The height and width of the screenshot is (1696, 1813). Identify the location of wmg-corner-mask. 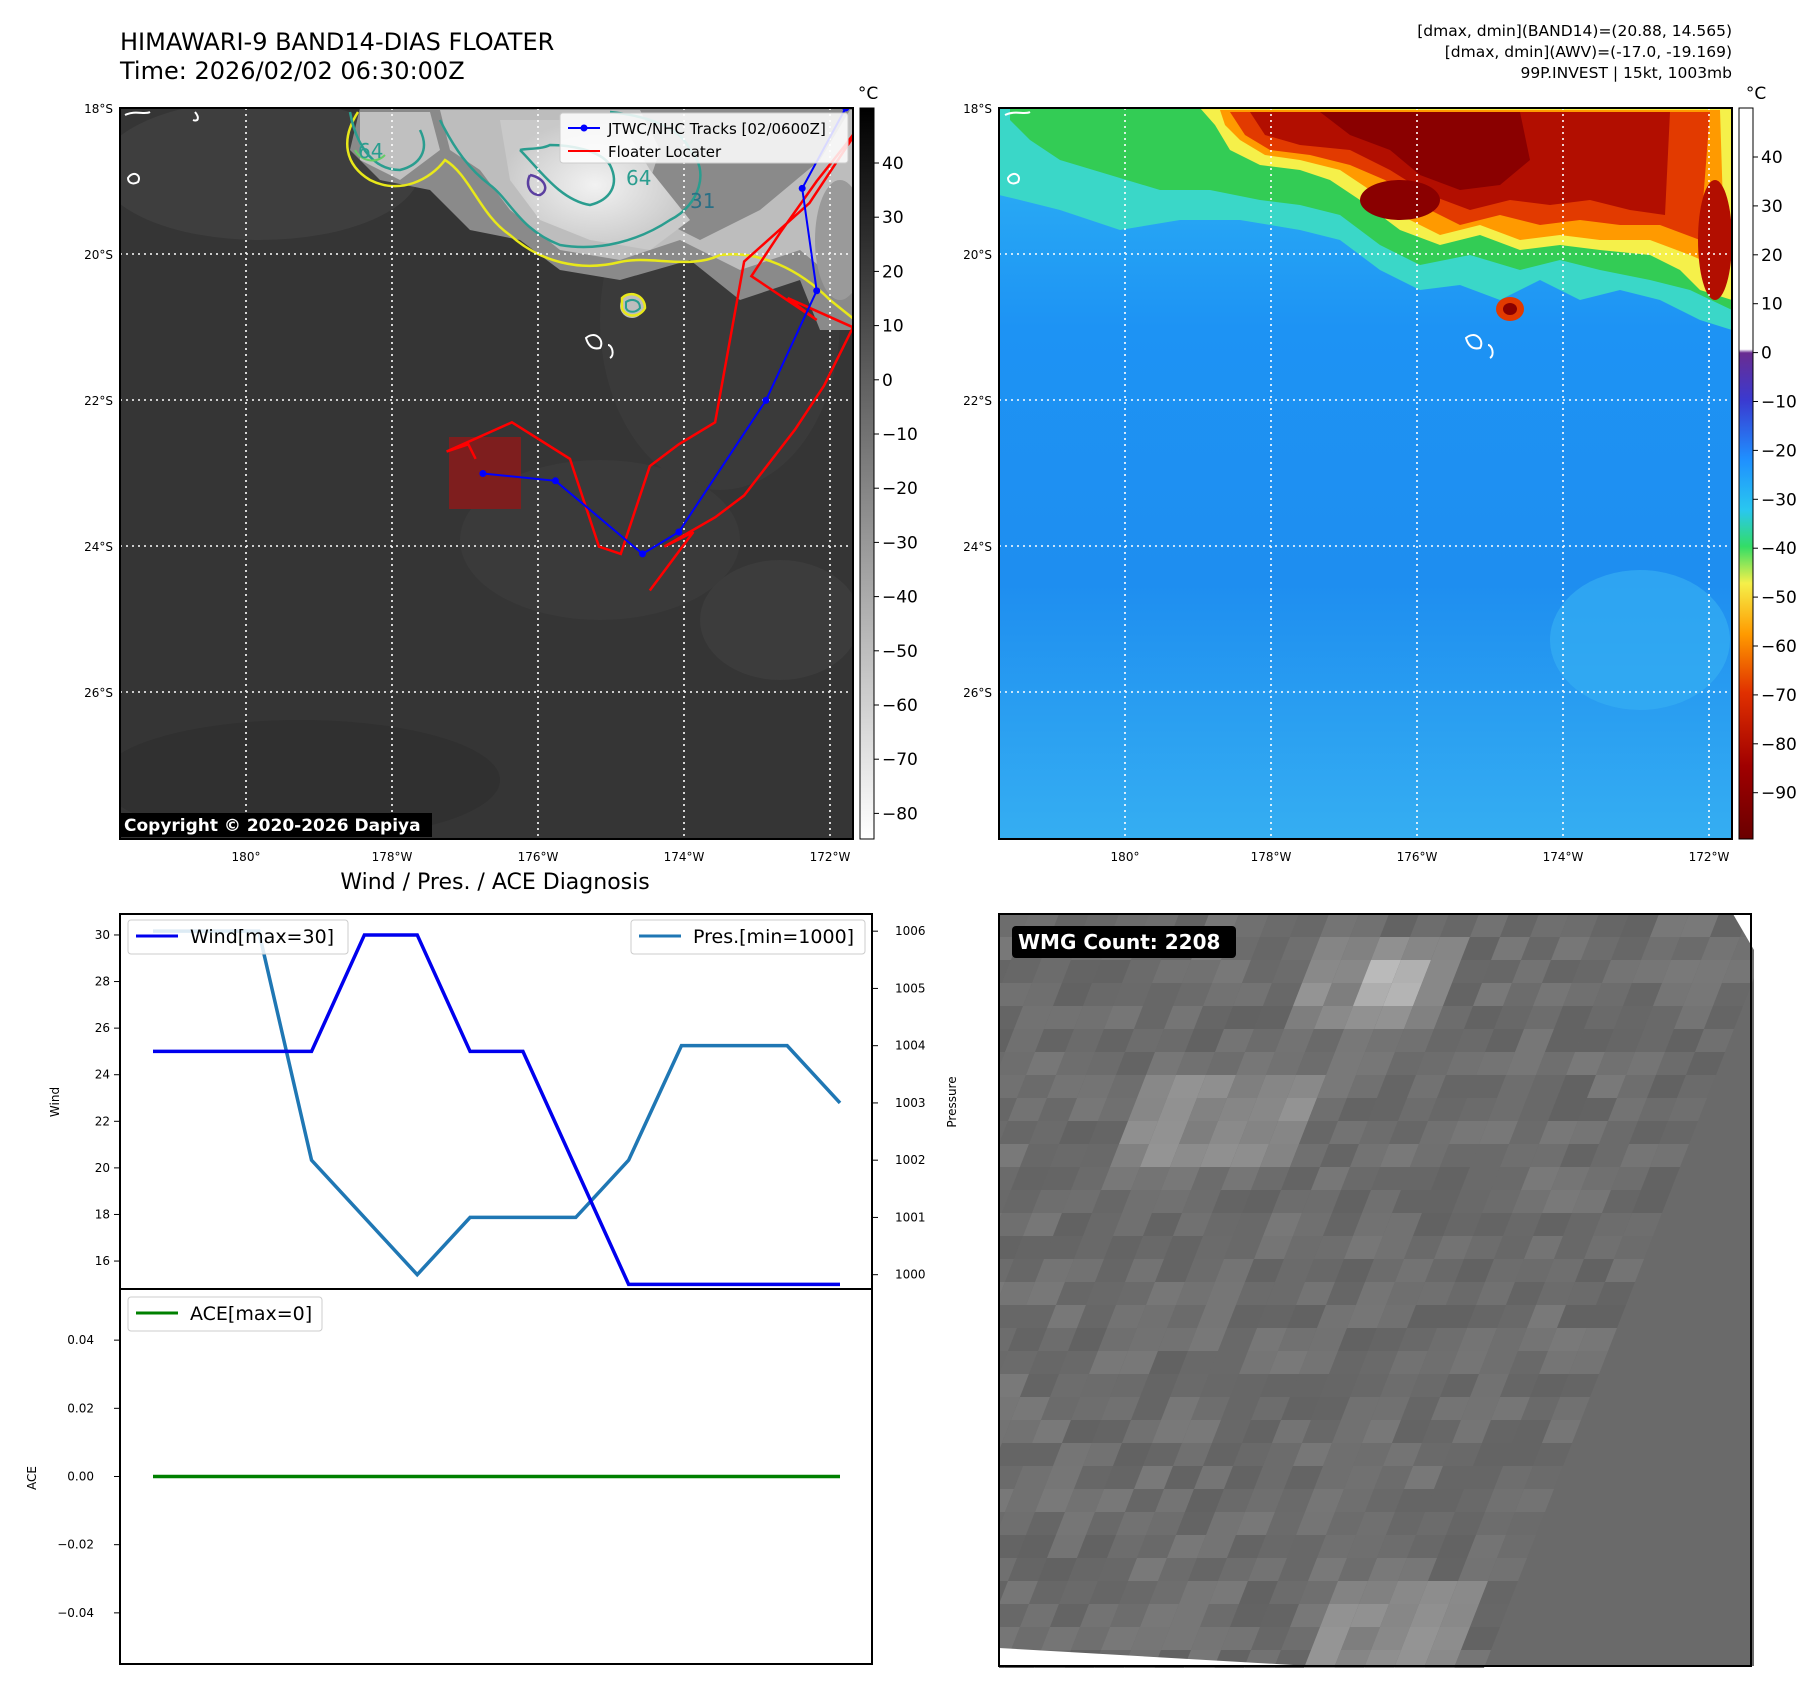
(1154, 1657).